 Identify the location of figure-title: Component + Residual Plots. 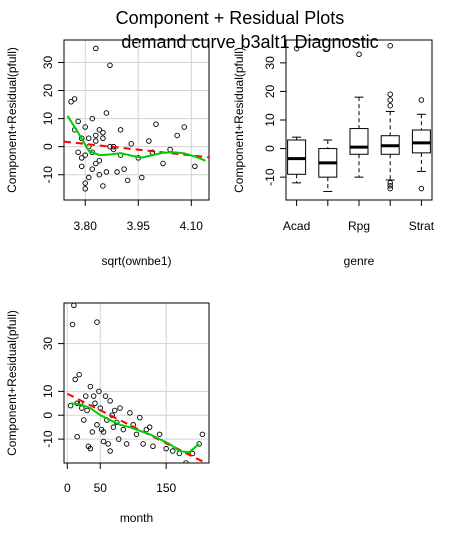
(230, 18).